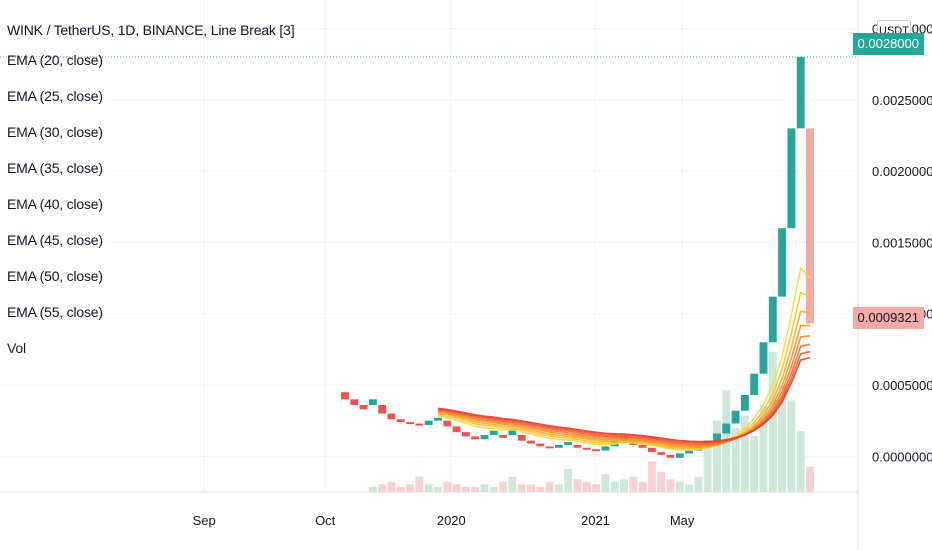 Image resolution: width=932 pixels, height=550 pixels. Describe the element at coordinates (55, 204) in the screenshot. I see `legend-ema-40: EMA (40, close)` at that location.